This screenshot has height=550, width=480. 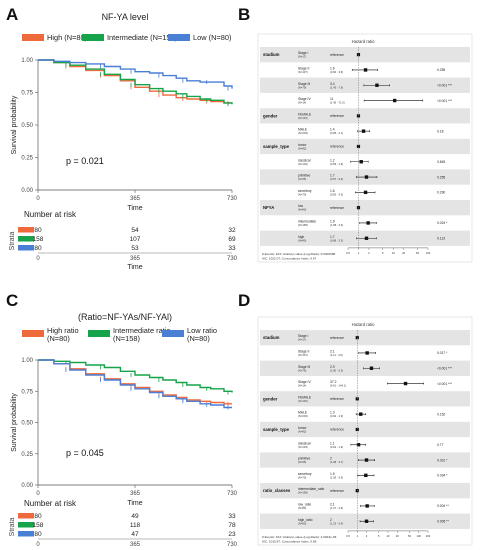 What do you see at coordinates (27, 424) in the screenshot?
I see `y-tick-label: 0.50` at bounding box center [27, 424].